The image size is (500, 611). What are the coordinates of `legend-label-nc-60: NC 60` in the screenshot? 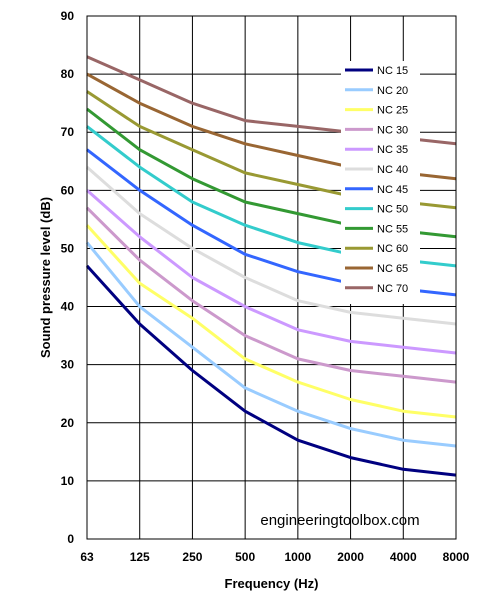 It's located at (392, 249).